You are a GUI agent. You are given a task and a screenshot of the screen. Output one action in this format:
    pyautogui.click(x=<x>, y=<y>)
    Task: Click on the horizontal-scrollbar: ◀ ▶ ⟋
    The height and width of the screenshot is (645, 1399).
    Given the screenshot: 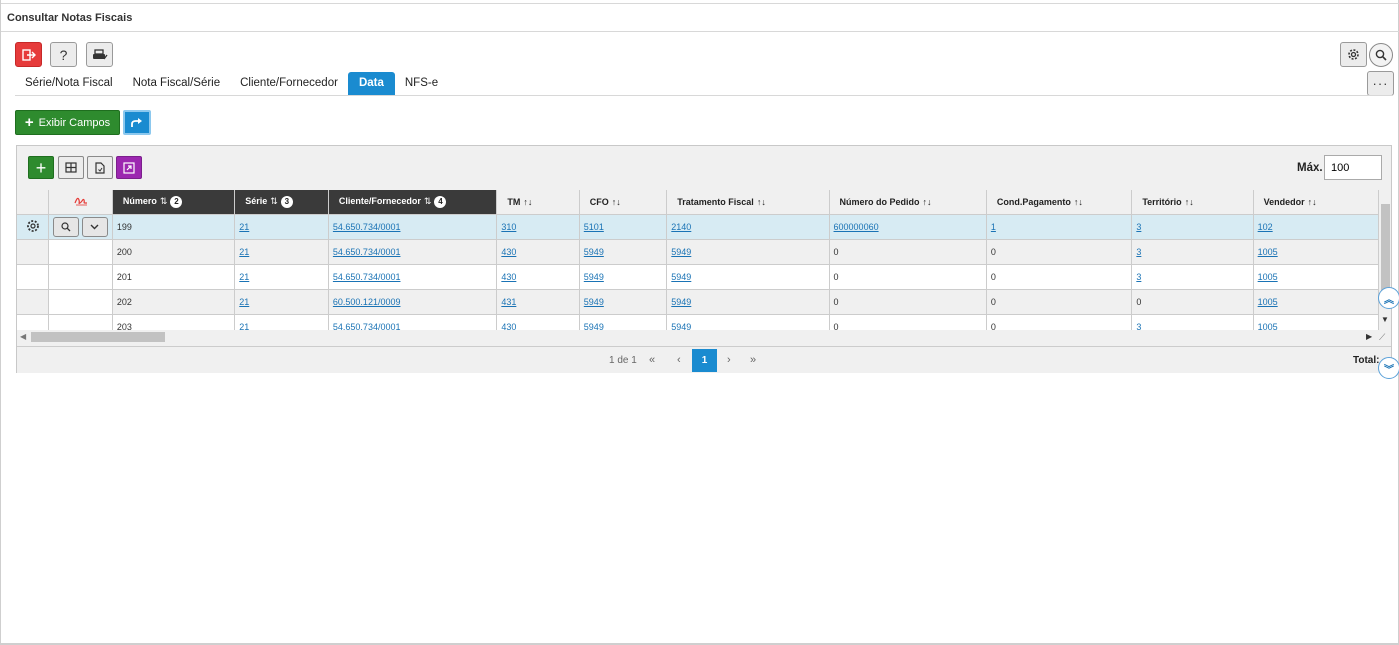 What is the action you would take?
    pyautogui.click(x=704, y=337)
    